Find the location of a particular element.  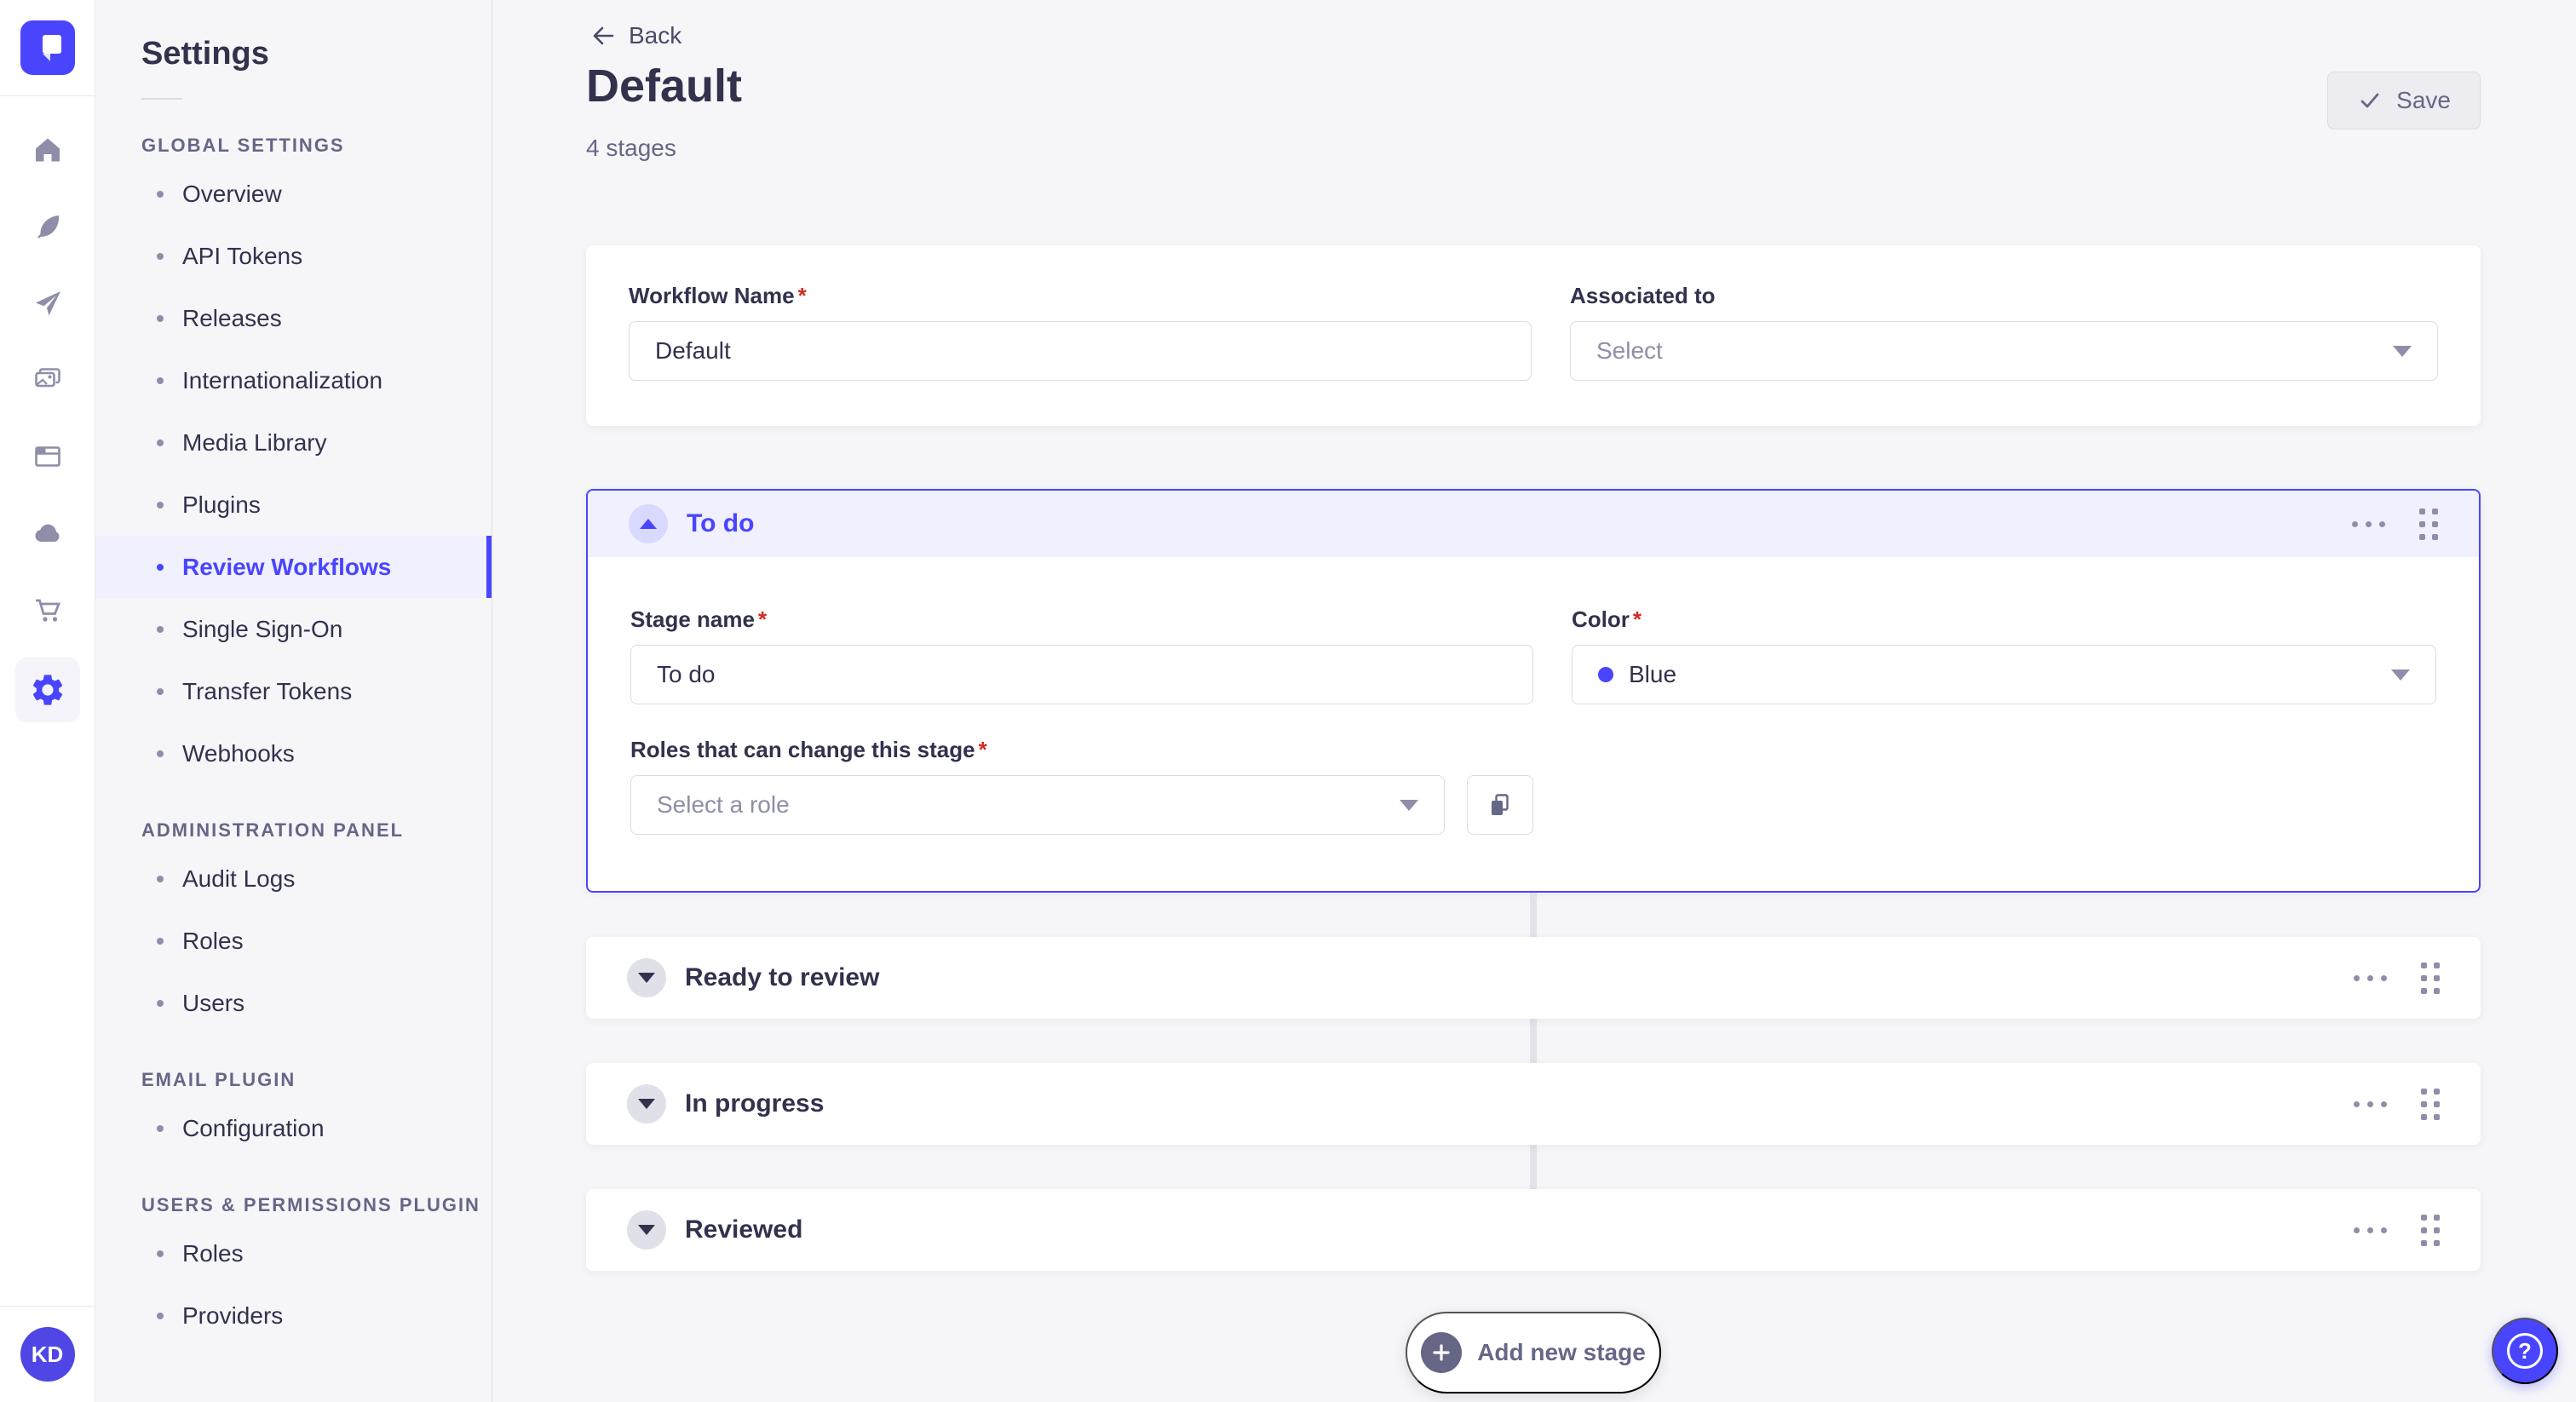

question-icon: ? is located at coordinates (2525, 1351).